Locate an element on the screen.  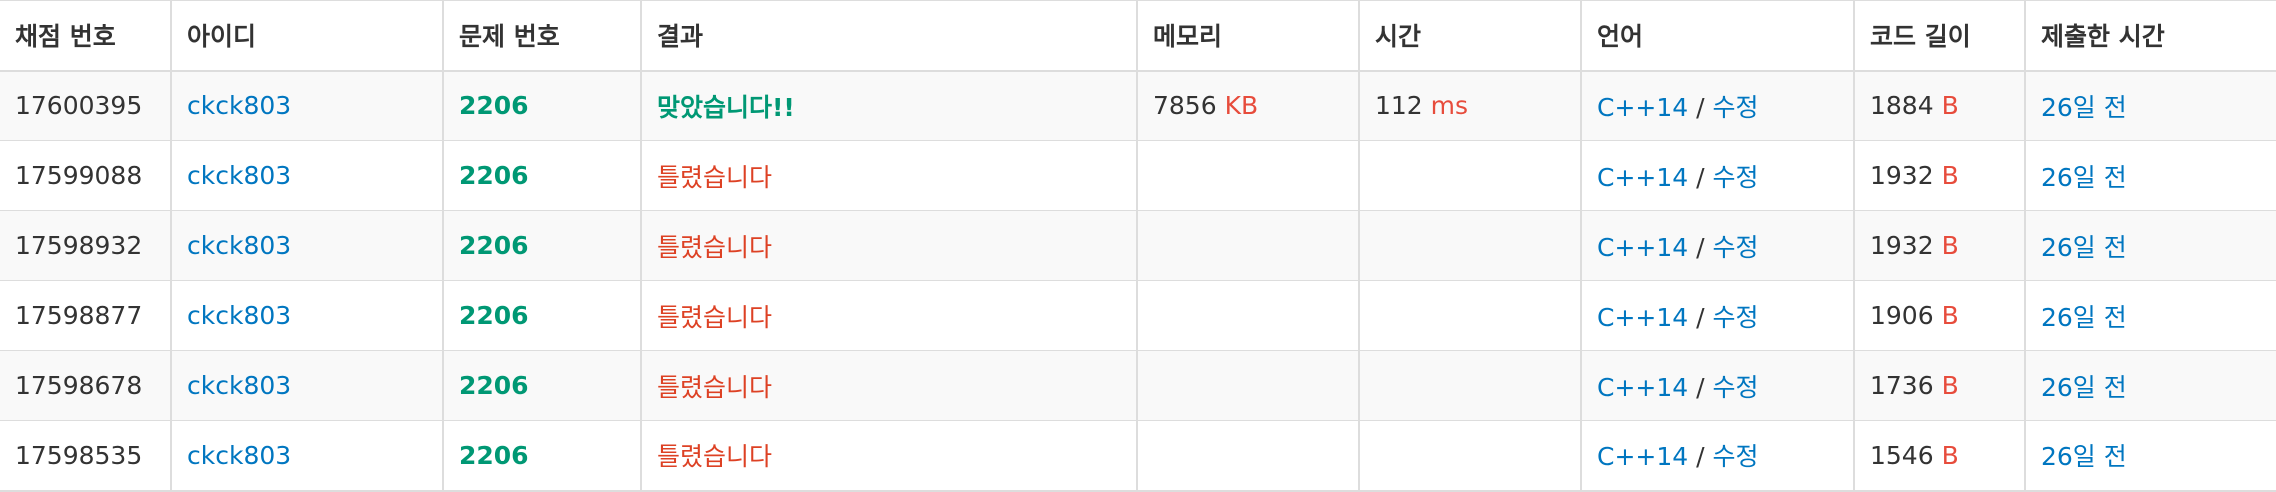
memory-value: 7856 is located at coordinates (1185, 106).